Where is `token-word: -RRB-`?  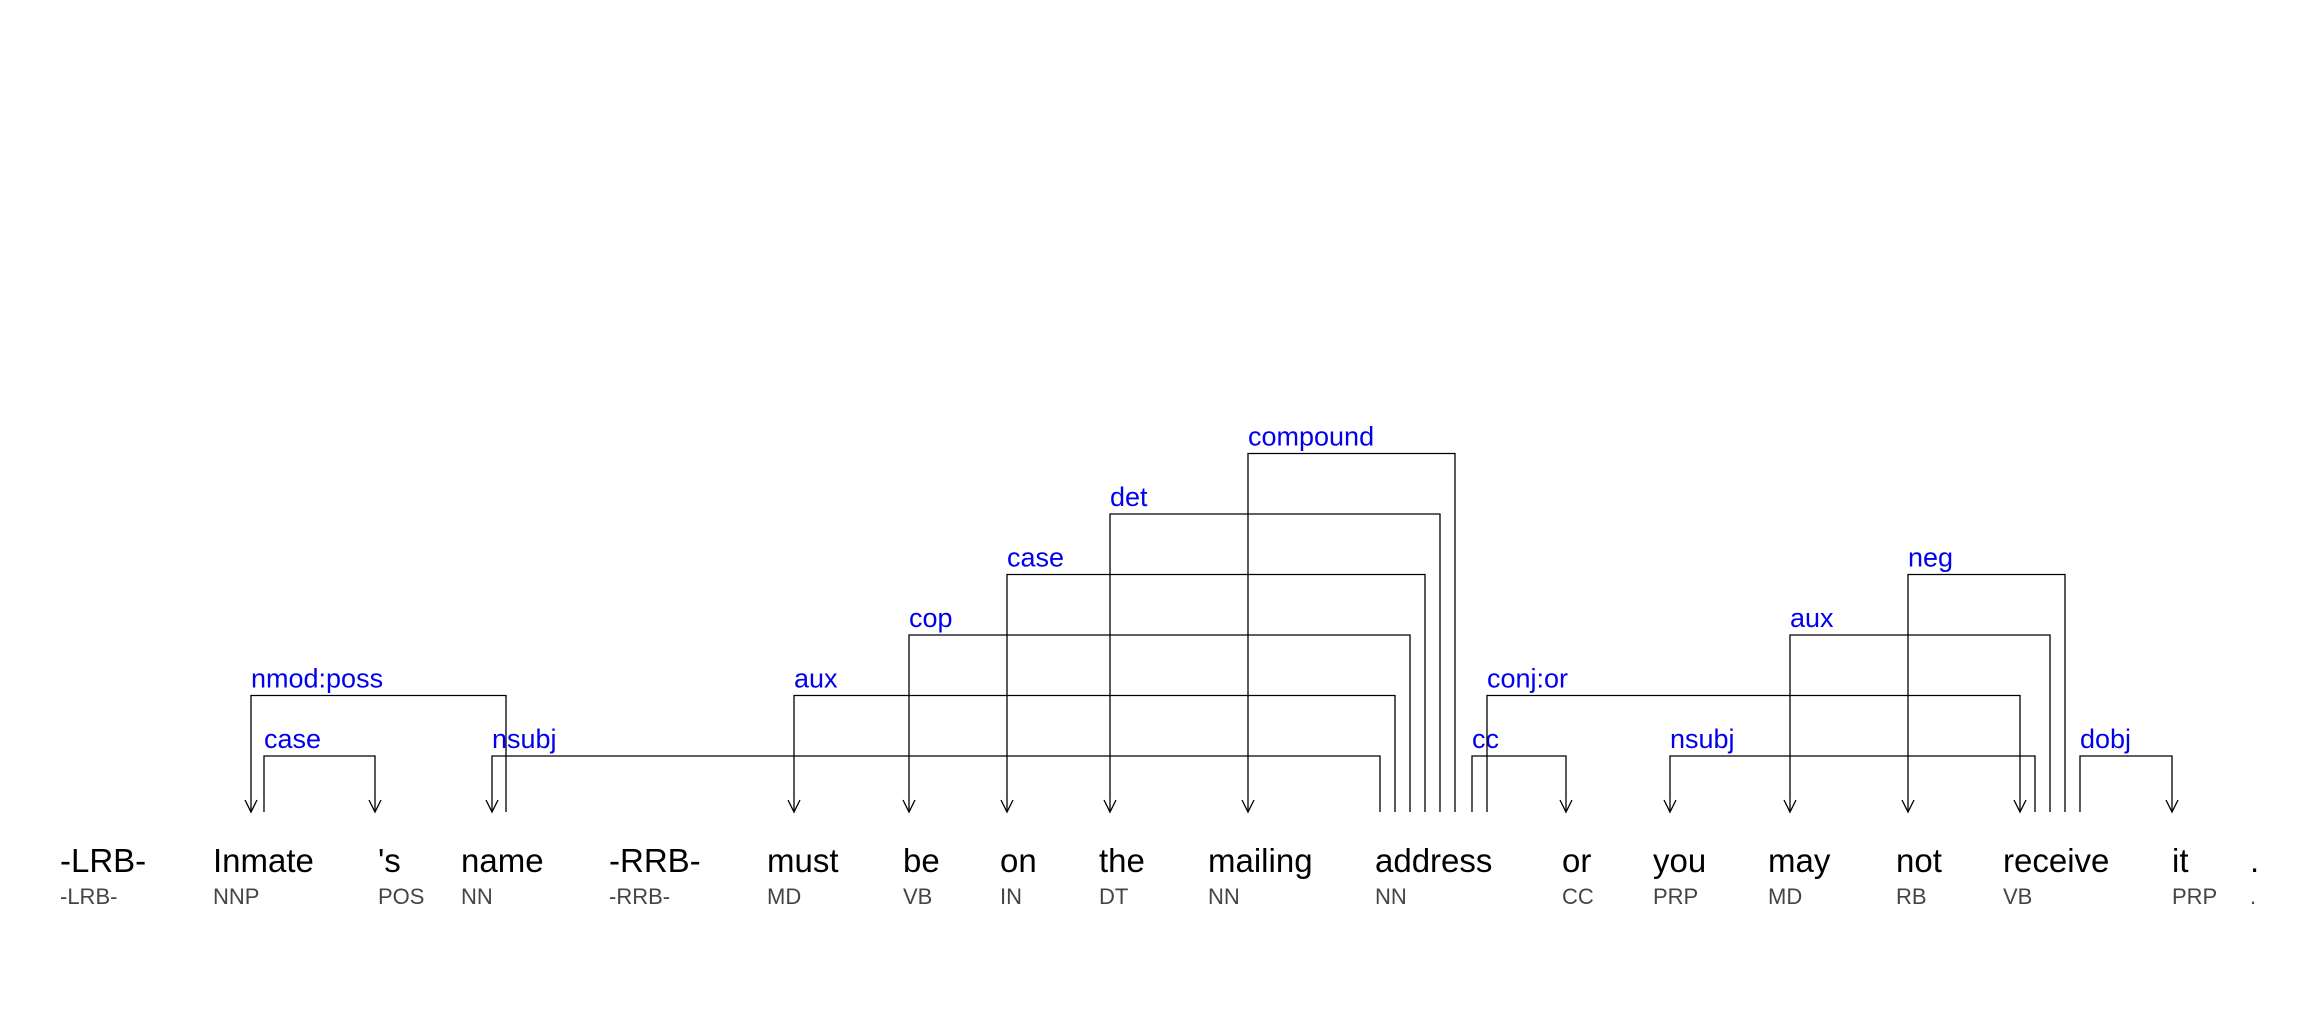
token-word: -RRB- is located at coordinates (655, 860).